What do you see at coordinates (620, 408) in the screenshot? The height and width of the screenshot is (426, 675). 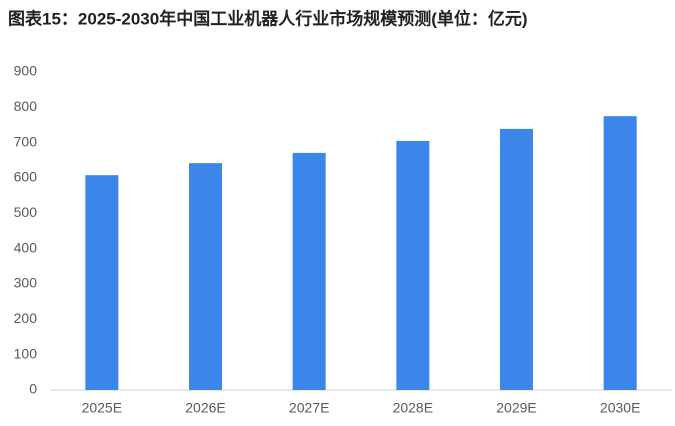 I see `x-tick-label: 2030E` at bounding box center [620, 408].